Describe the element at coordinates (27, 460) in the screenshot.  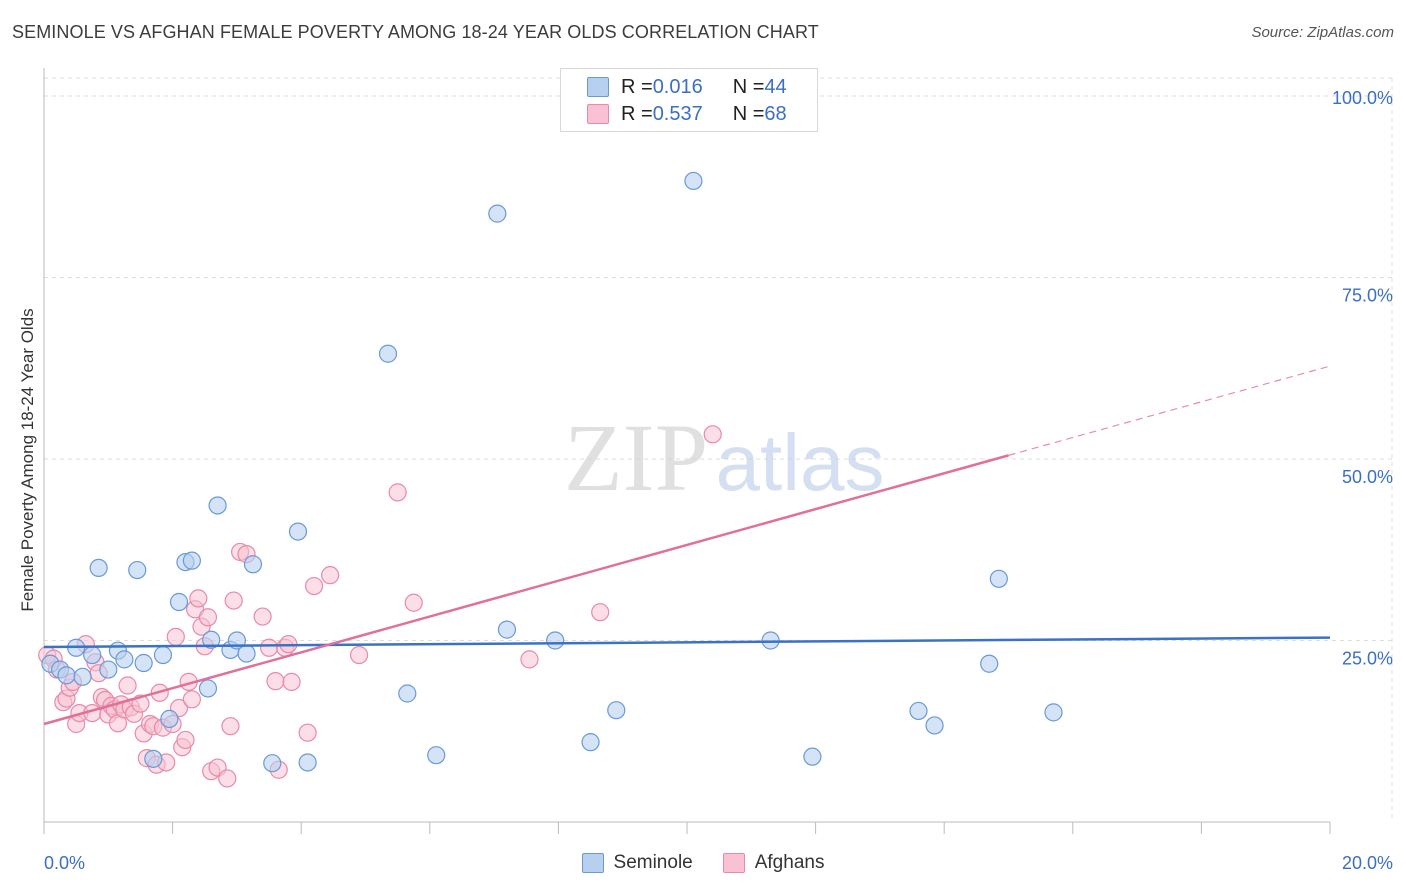
I see `y-axis-label: Female Poverty Among 18-24 Year Olds` at that location.